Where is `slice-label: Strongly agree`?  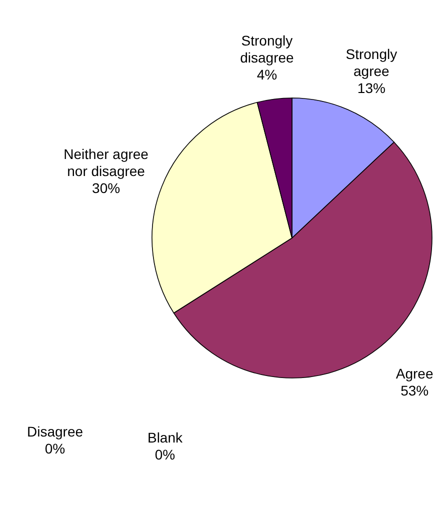
slice-label: Strongly agree is located at coordinates (372, 62).